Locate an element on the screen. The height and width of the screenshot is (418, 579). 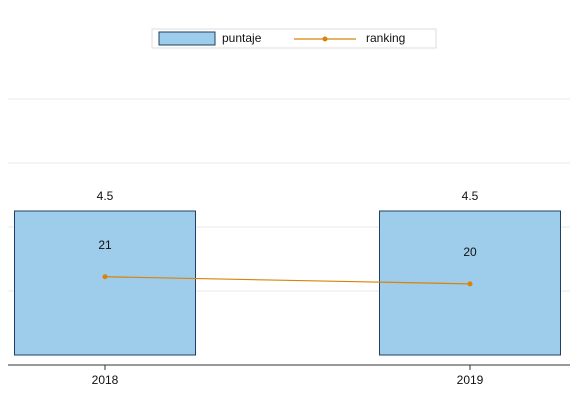
legend-label: puntaje is located at coordinates (242, 38).